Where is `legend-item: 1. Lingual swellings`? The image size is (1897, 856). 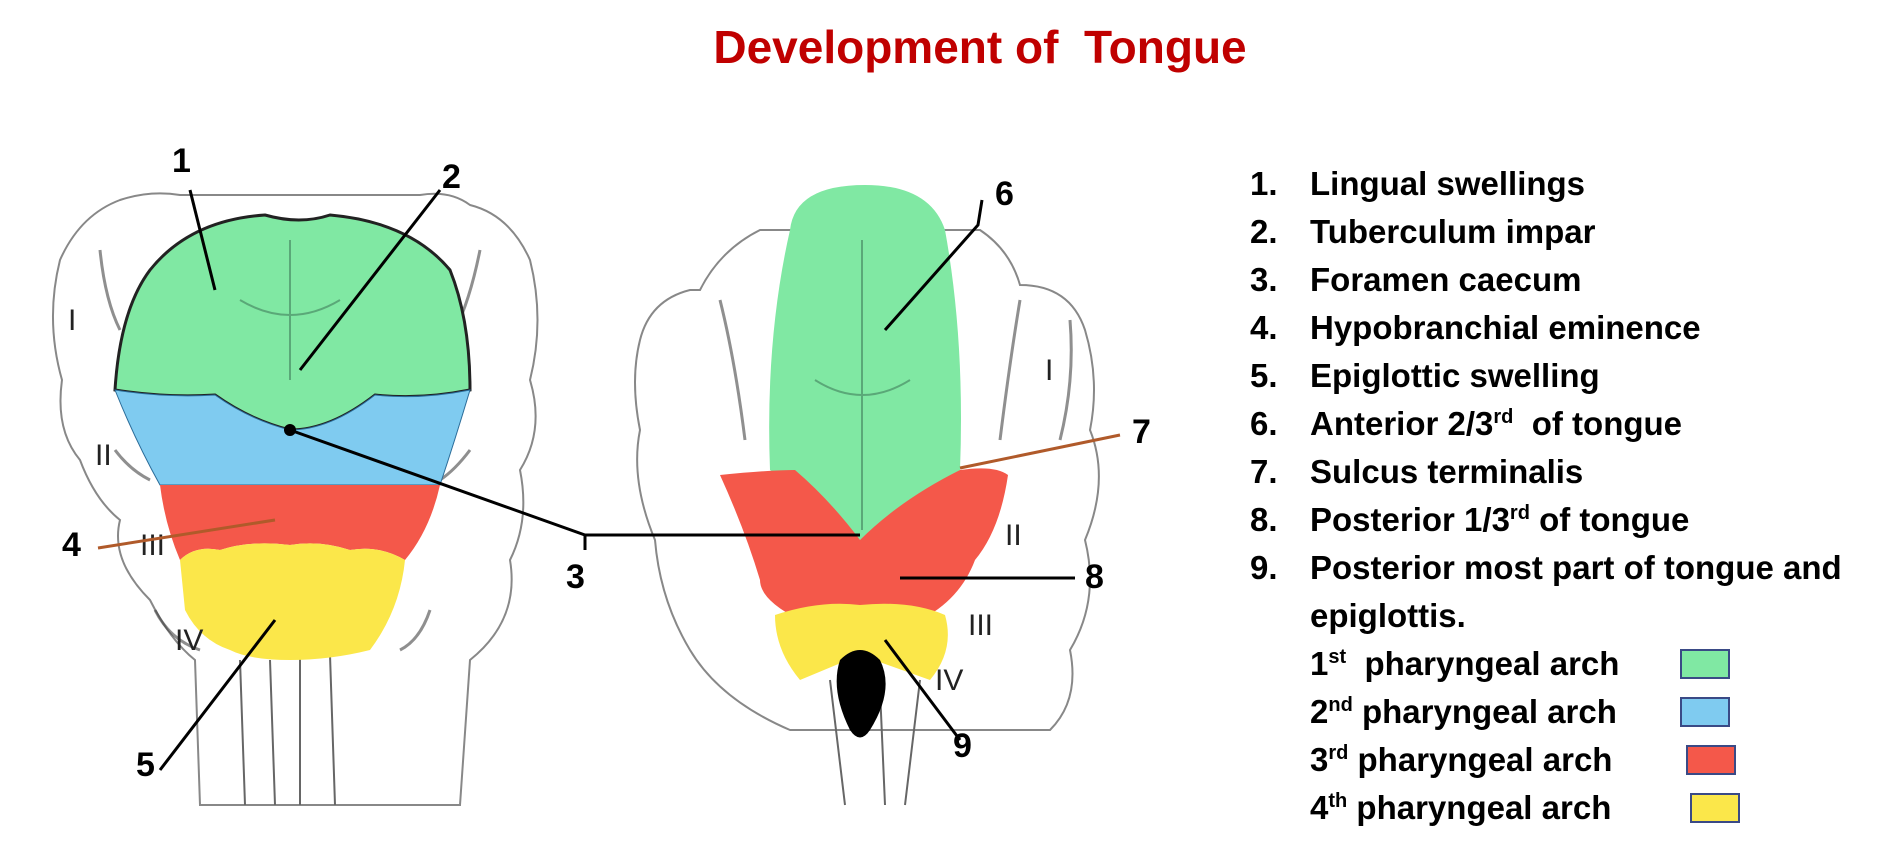 legend-item: 1. Lingual swellings is located at coordinates (1570, 184).